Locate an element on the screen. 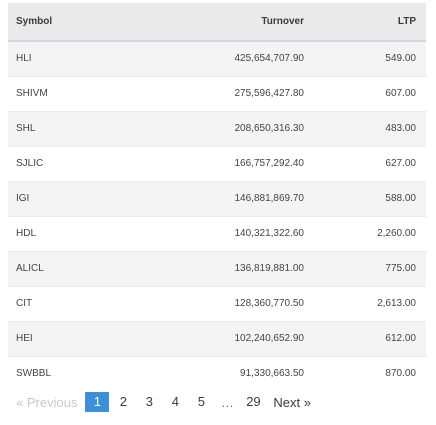 This screenshot has height=425, width=436. table-row: SHL 208,650,316.30 483.00 is located at coordinates (217, 128).